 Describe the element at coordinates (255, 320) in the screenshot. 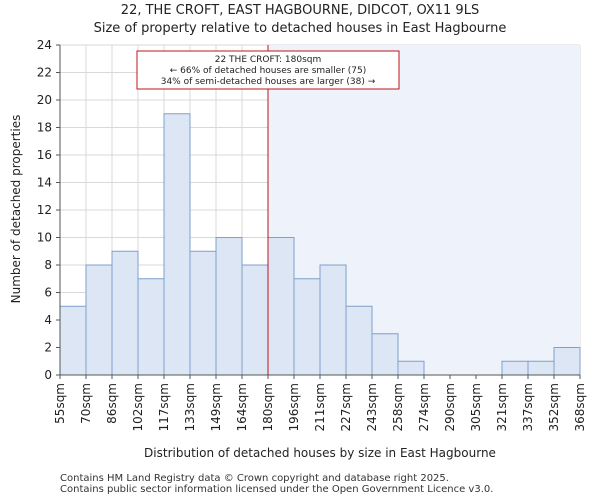

I see `bar-164sqm` at that location.